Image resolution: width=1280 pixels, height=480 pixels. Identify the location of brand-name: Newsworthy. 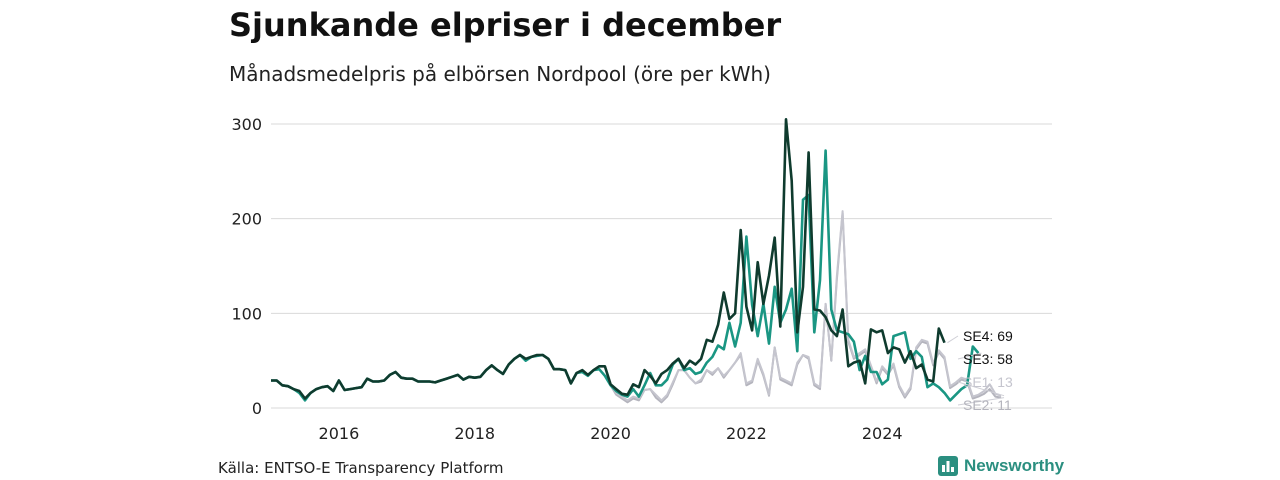
(1014, 465).